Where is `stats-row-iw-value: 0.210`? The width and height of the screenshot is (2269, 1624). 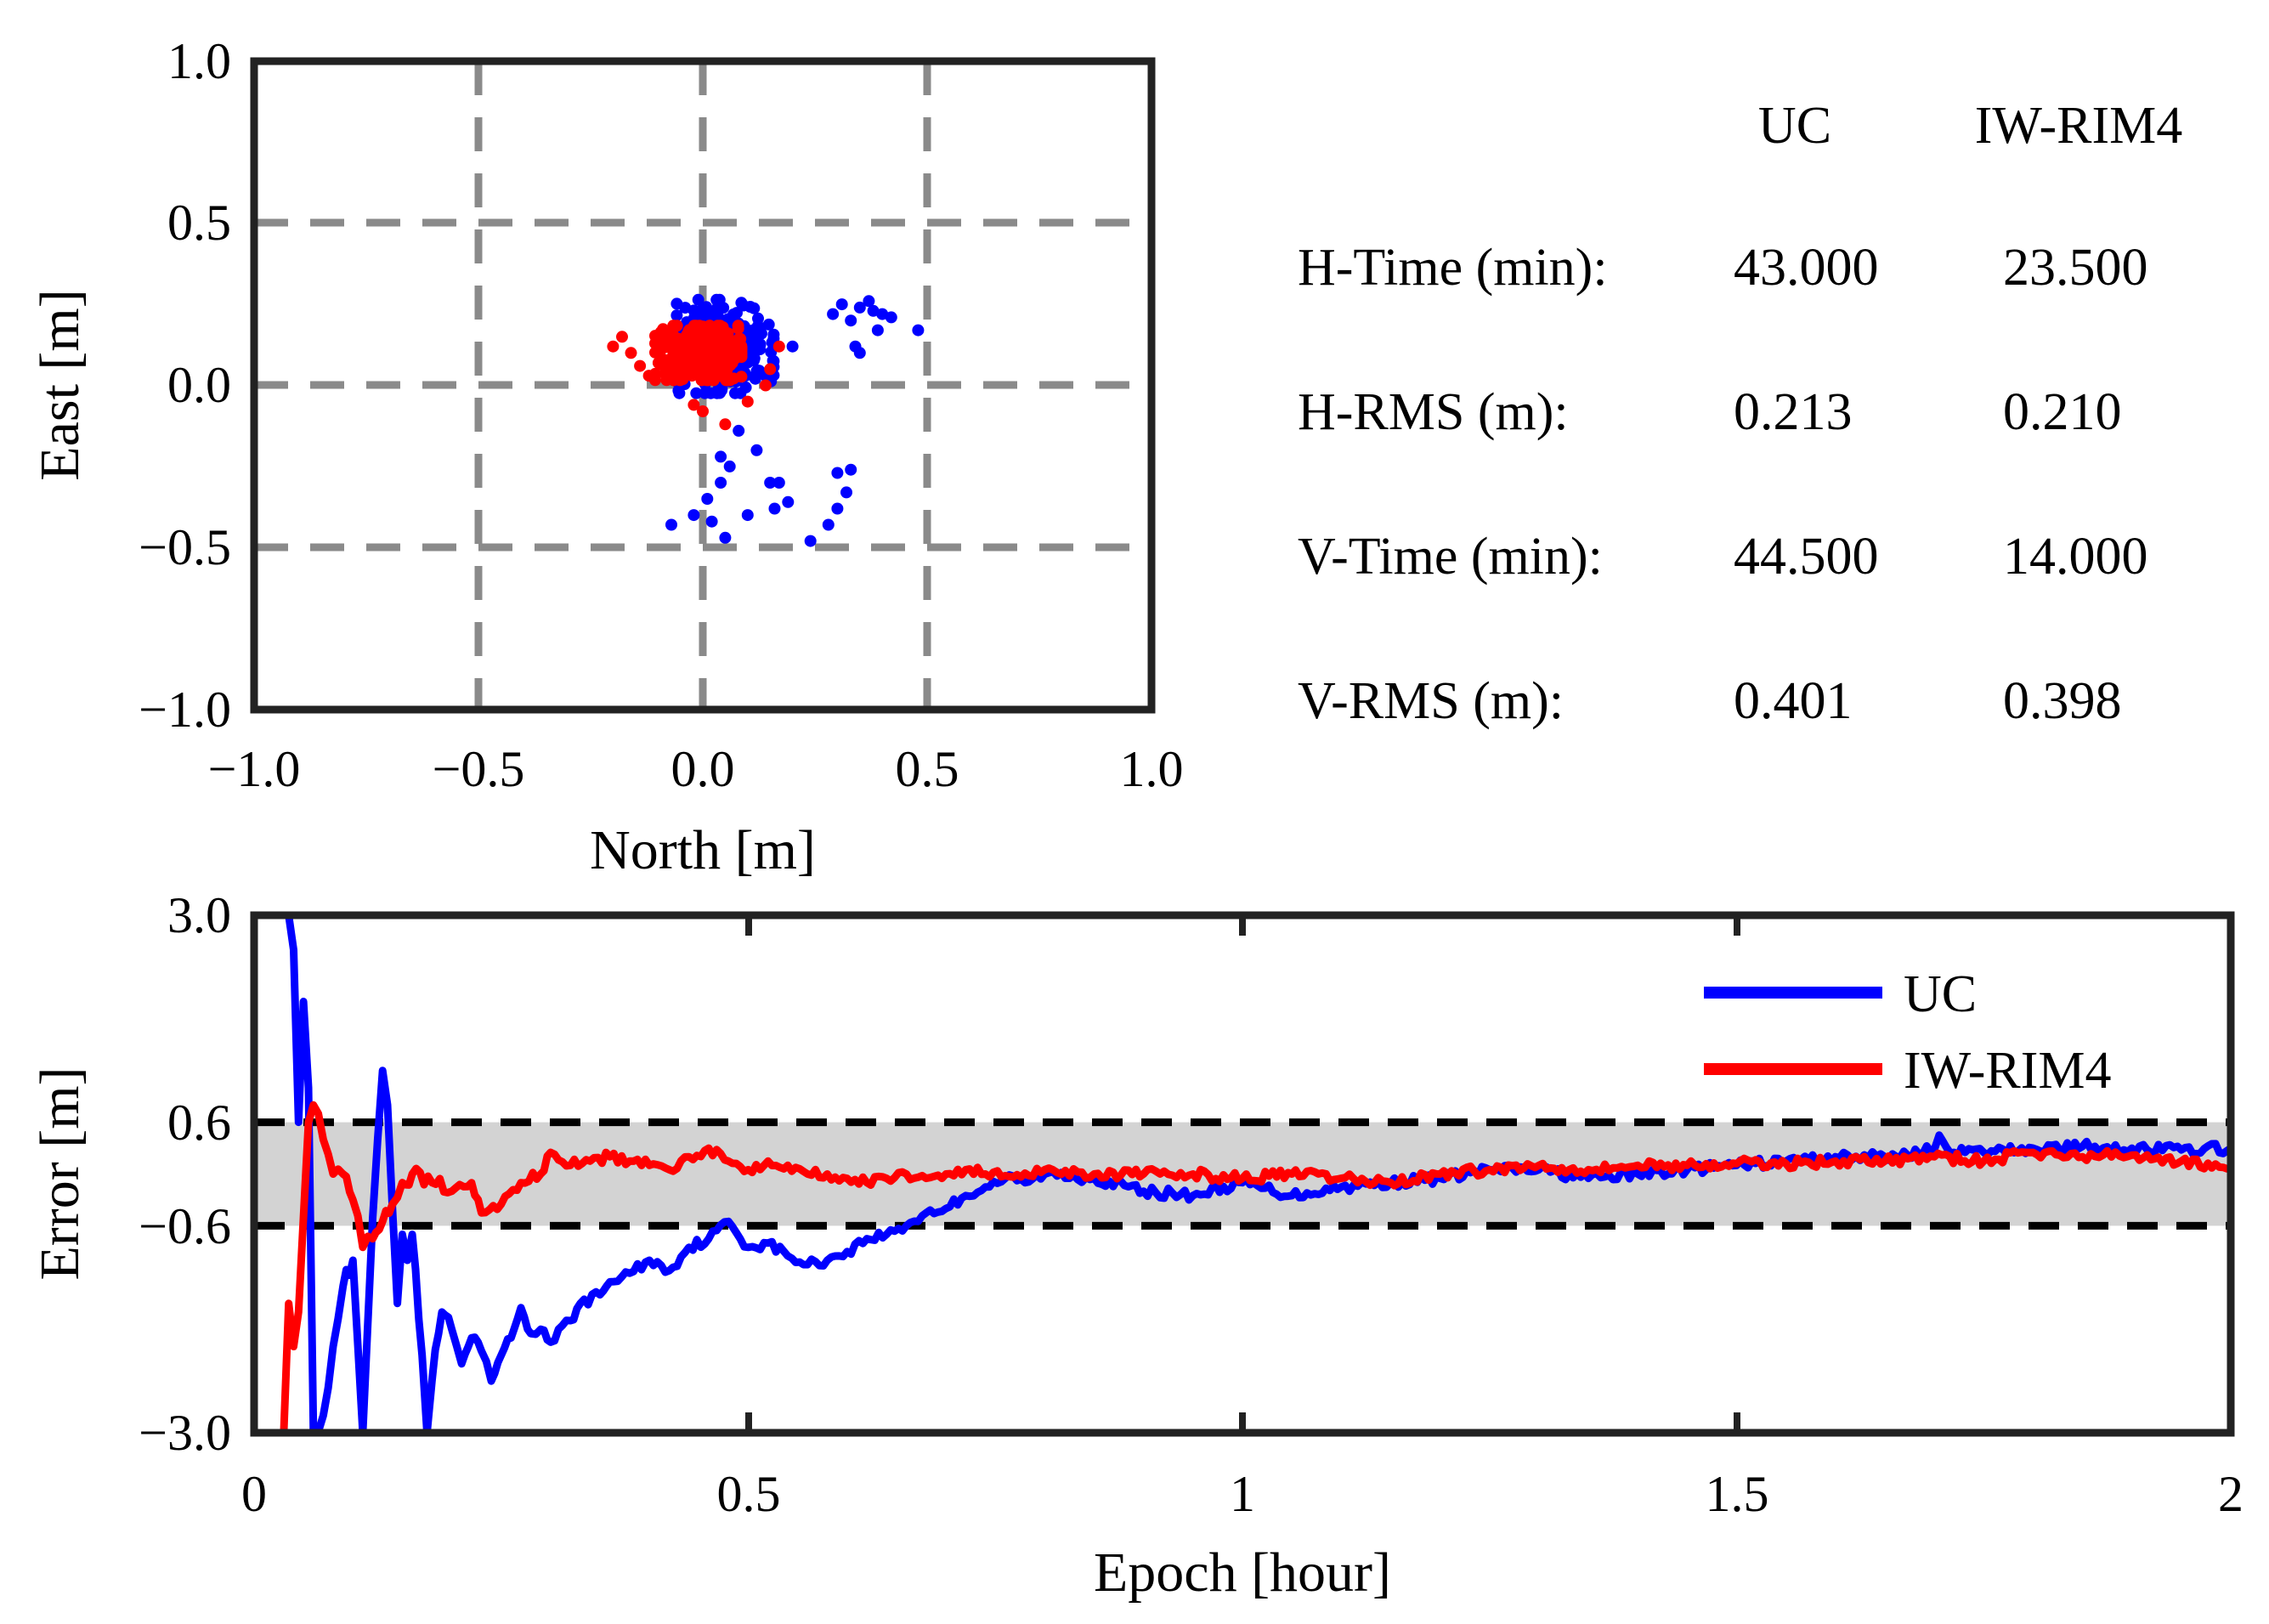 stats-row-iw-value: 0.210 is located at coordinates (2062, 412).